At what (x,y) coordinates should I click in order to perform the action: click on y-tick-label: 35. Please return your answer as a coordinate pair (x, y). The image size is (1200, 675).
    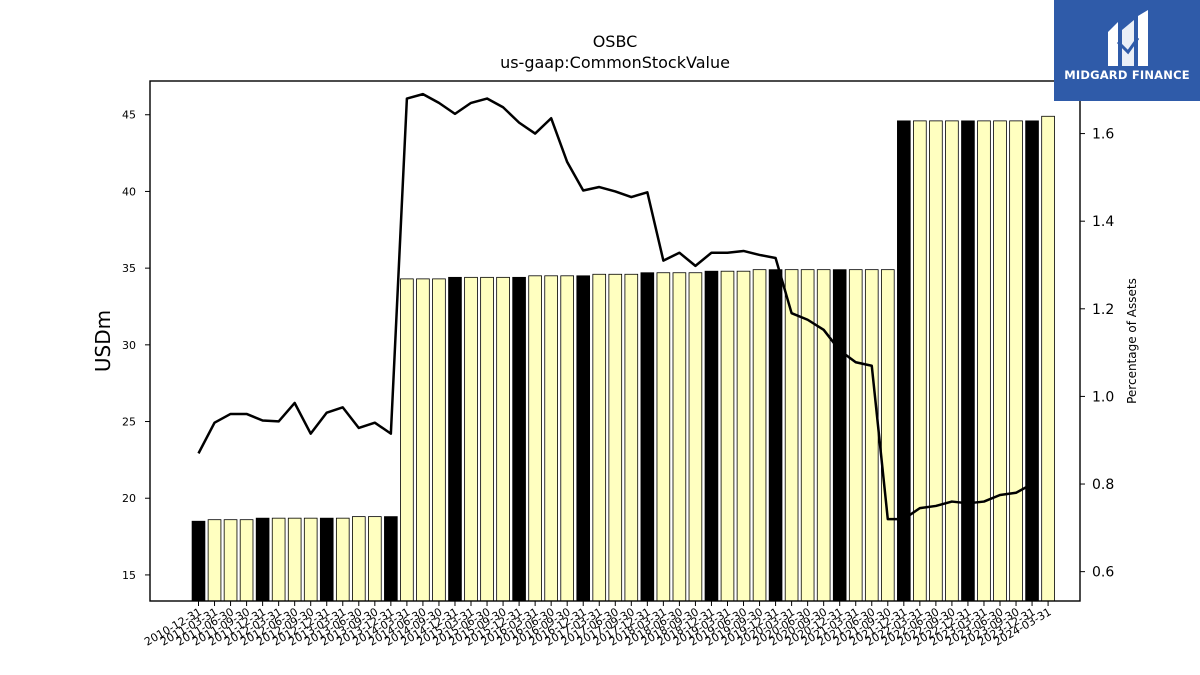
    Looking at the image, I should click on (129, 268).